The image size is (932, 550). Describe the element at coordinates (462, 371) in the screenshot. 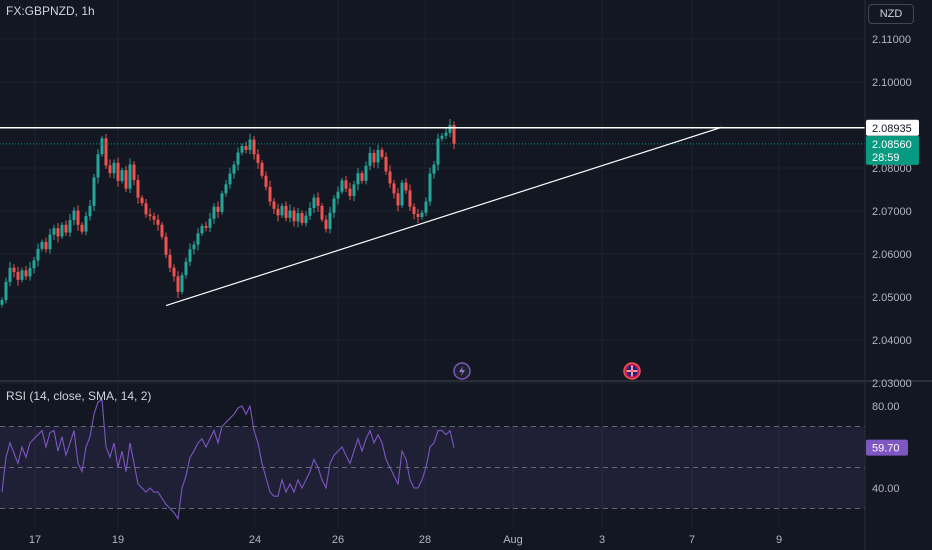

I see `economic-event-lightning` at that location.